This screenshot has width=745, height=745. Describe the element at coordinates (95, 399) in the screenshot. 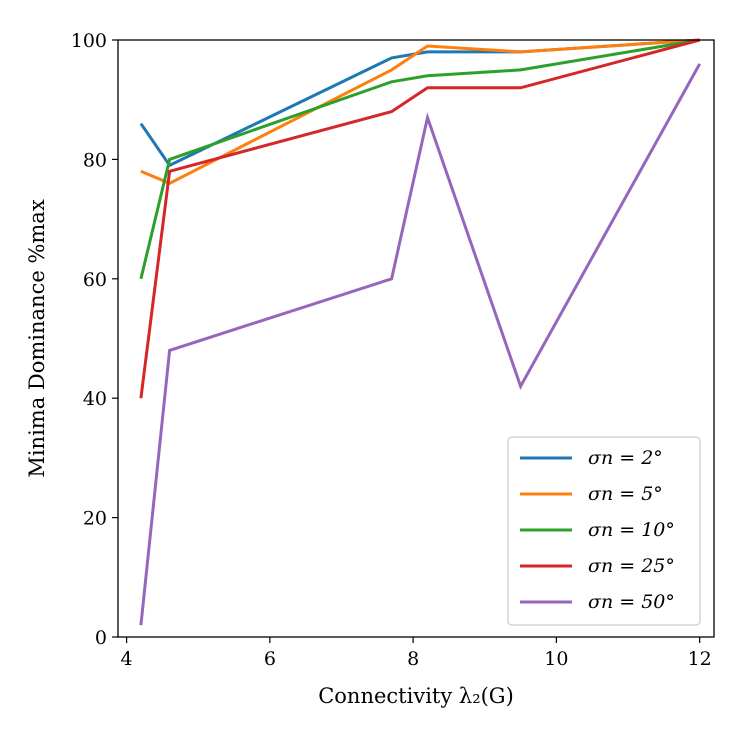

I see `y-tick-label: 40` at that location.